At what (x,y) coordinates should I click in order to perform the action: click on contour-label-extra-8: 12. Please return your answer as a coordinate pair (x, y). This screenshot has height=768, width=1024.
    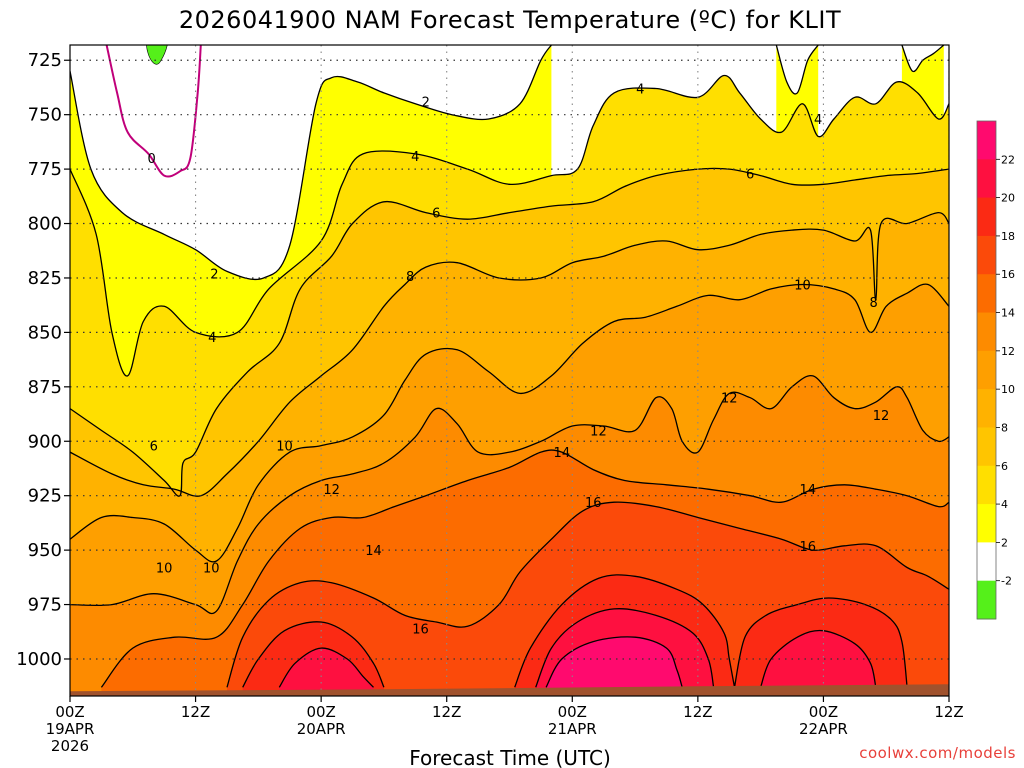
    Looking at the image, I should click on (729, 399).